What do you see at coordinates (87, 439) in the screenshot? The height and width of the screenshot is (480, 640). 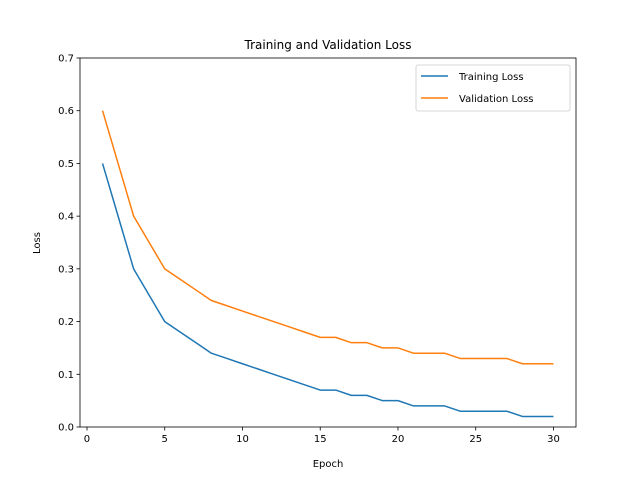 I see `x-tick-label: 0` at bounding box center [87, 439].